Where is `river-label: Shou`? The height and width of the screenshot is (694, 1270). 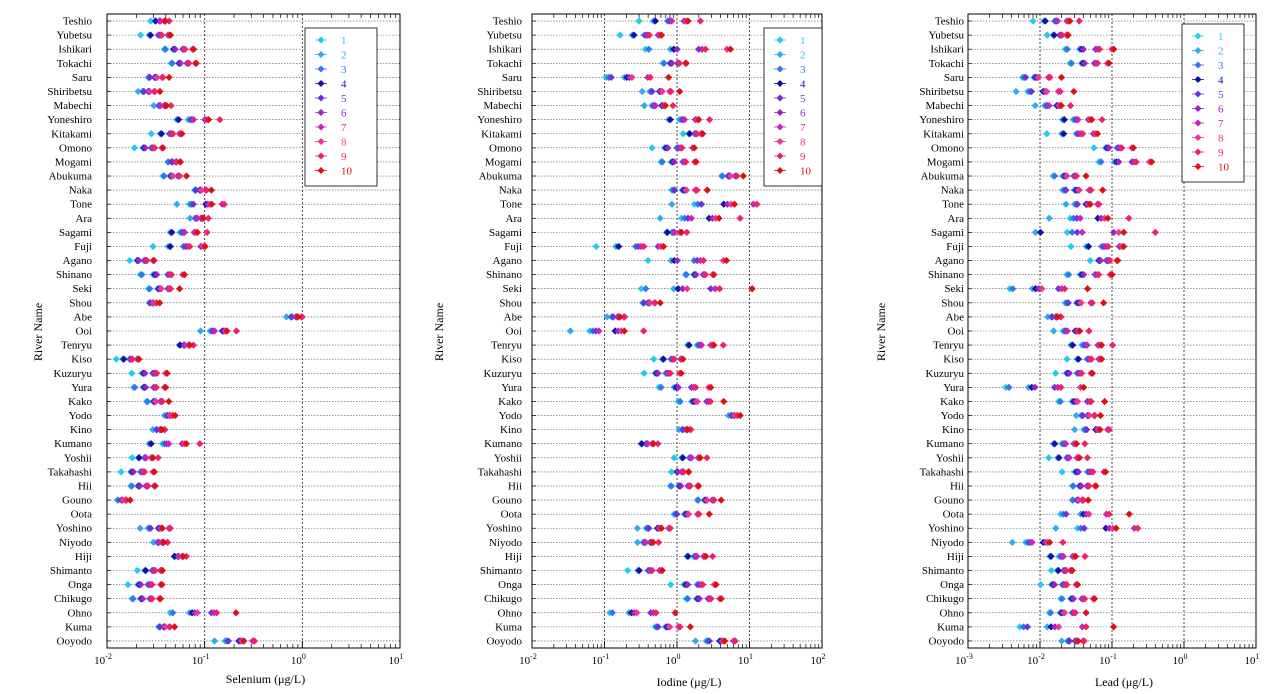
river-label: Shou is located at coordinates (510, 303).